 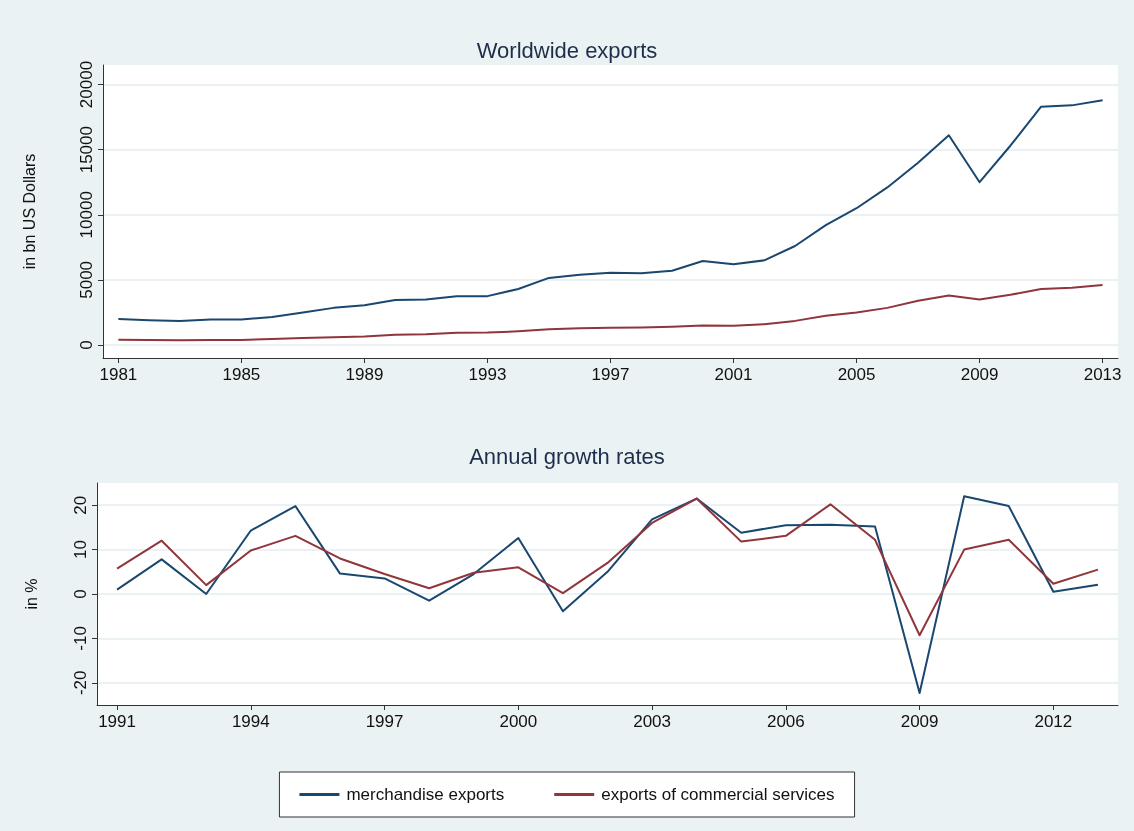 What do you see at coordinates (241, 374) in the screenshot?
I see `x-tick-label: 1985` at bounding box center [241, 374].